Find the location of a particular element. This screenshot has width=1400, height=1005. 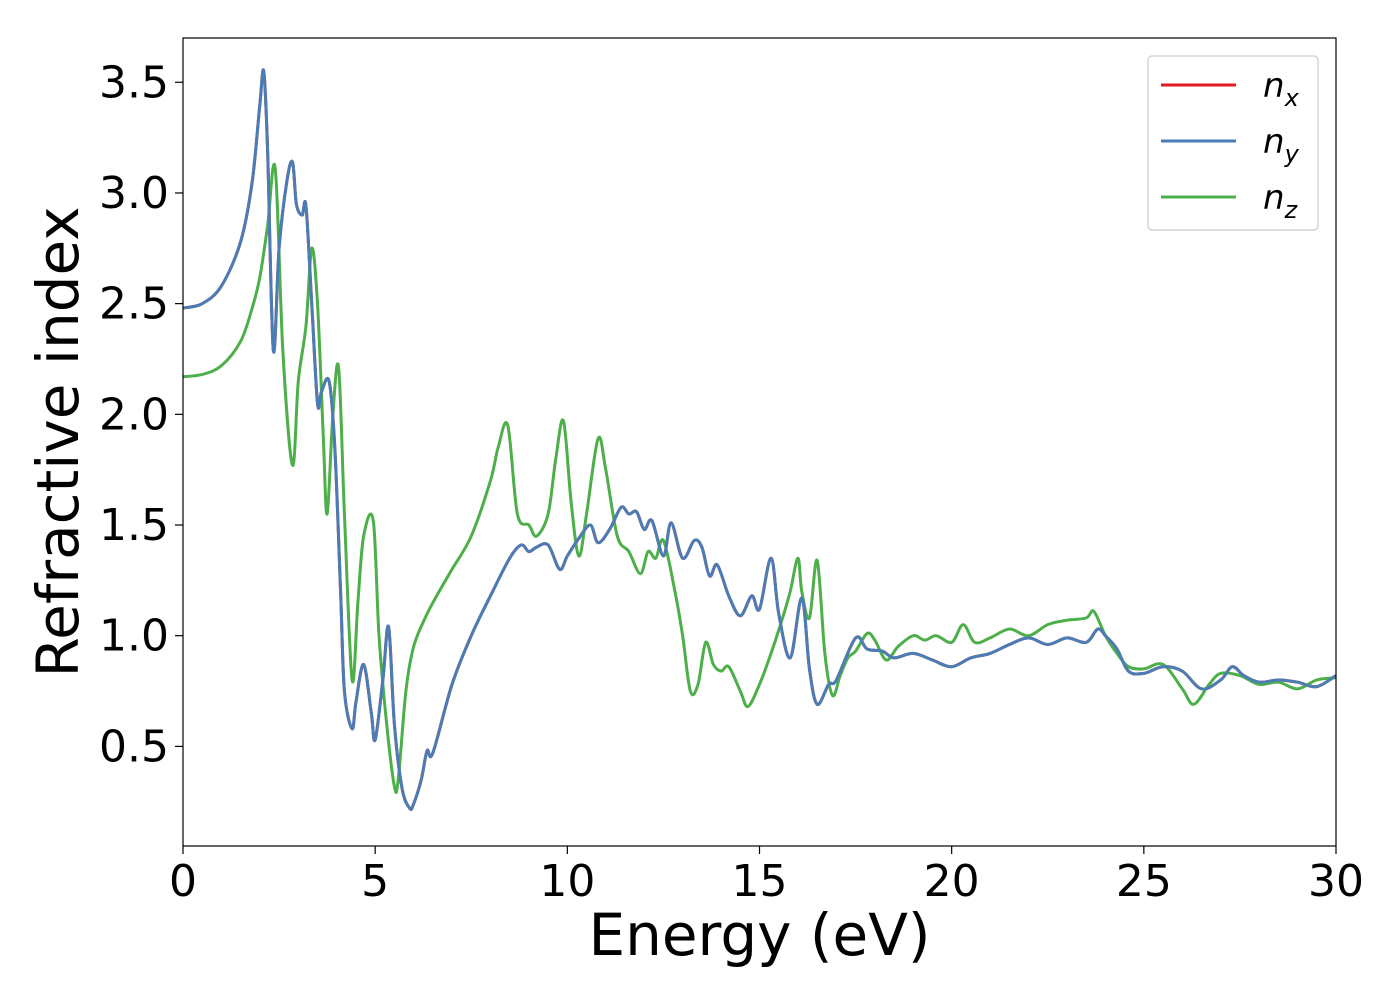

y-tick-label: 2.0 is located at coordinates (134, 414).